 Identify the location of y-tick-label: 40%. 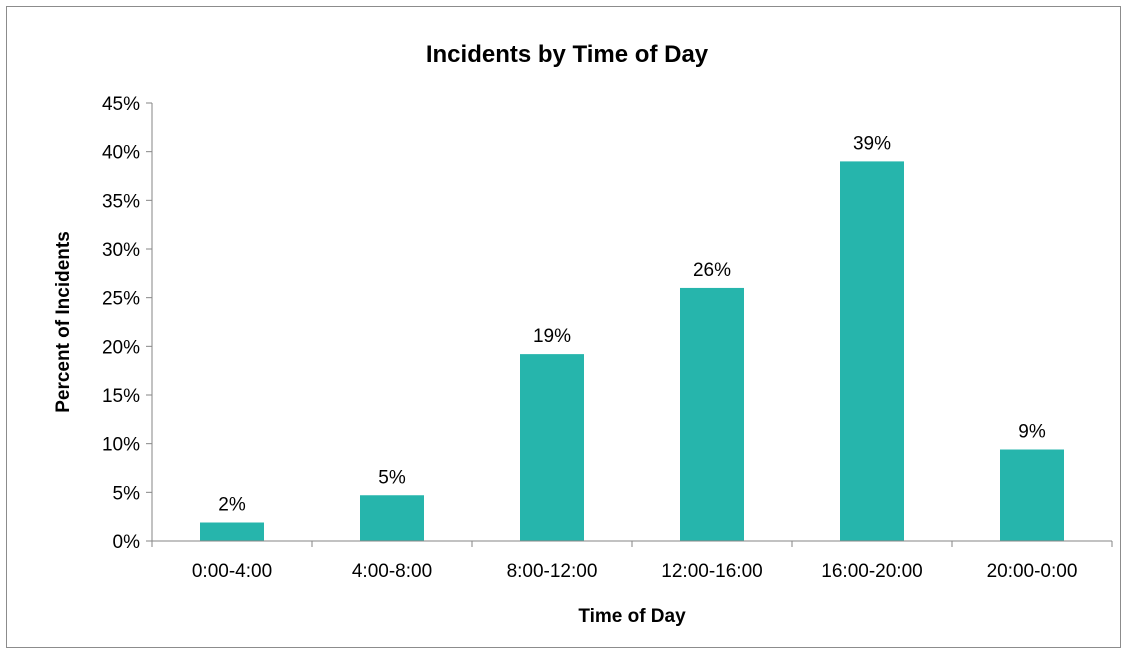
(121, 153).